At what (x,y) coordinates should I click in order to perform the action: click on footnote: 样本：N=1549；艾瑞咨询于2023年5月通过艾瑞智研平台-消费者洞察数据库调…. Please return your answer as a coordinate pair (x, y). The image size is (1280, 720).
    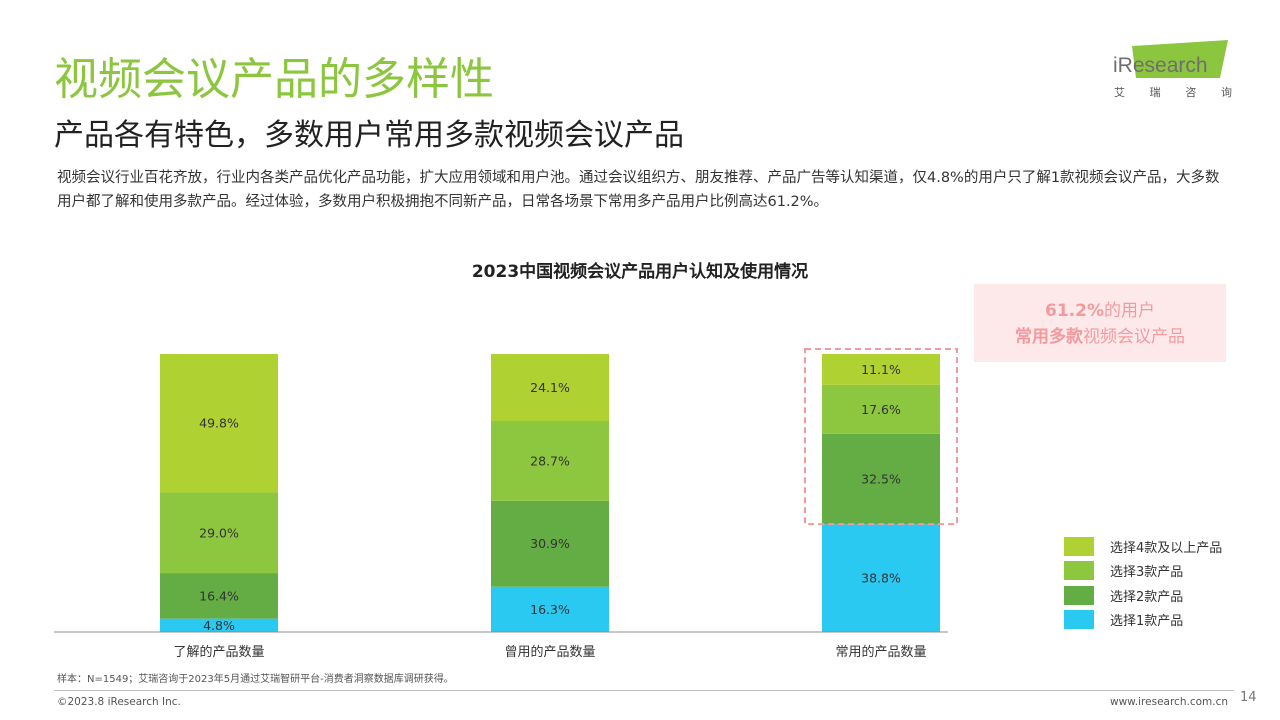
    Looking at the image, I should click on (255, 679).